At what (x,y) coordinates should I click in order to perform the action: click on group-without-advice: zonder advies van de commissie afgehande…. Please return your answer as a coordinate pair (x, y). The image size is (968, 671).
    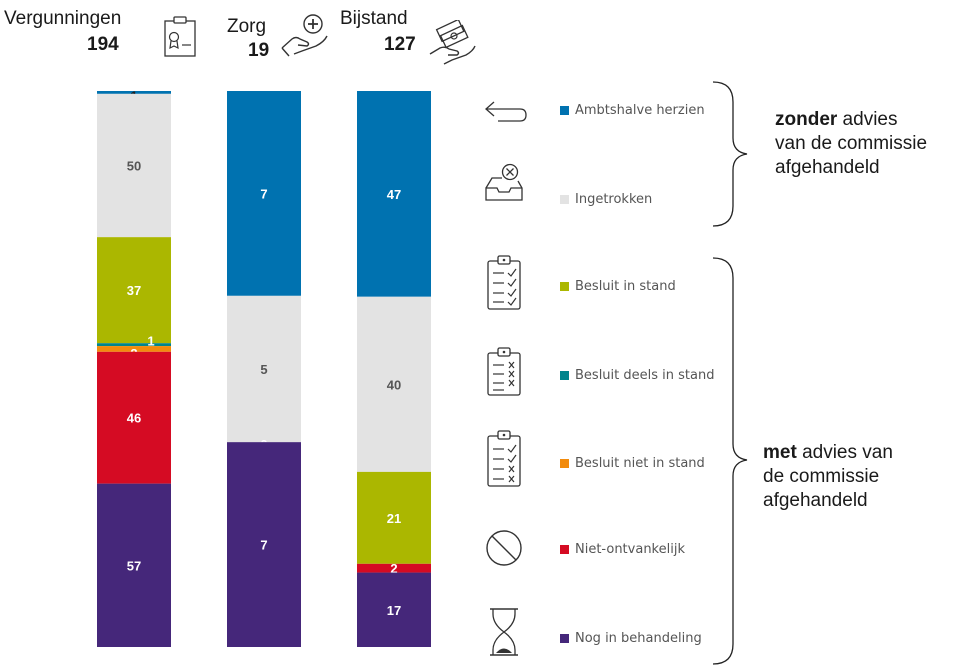
    Looking at the image, I should click on (851, 144).